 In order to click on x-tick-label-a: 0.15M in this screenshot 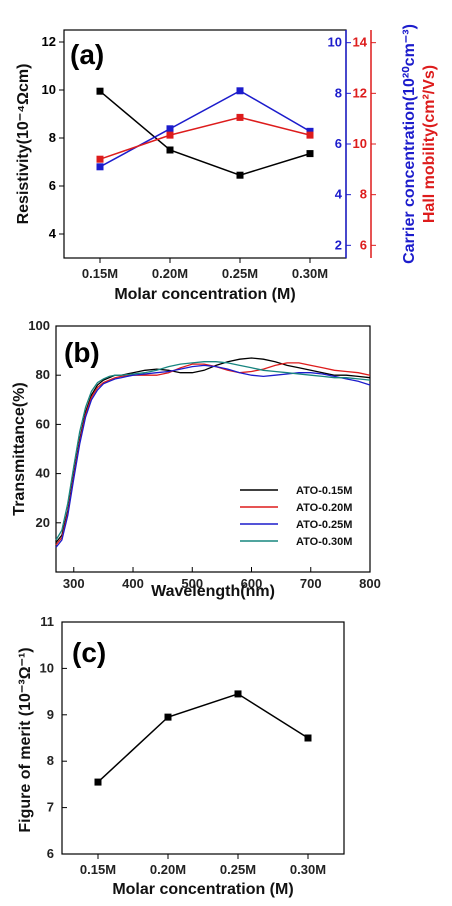, I will do `click(100, 273)`.